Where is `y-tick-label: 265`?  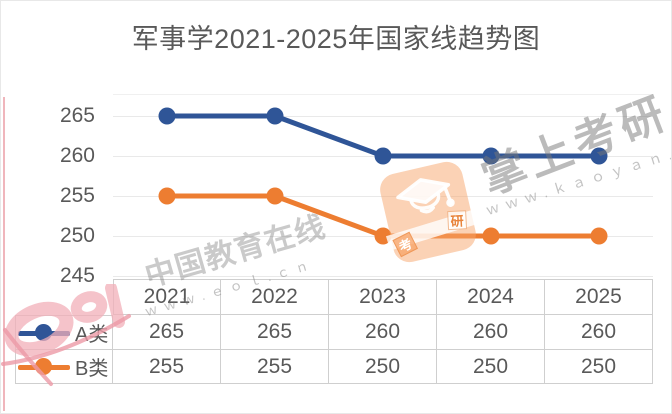
y-tick-label: 265 is located at coordinates (77, 115).